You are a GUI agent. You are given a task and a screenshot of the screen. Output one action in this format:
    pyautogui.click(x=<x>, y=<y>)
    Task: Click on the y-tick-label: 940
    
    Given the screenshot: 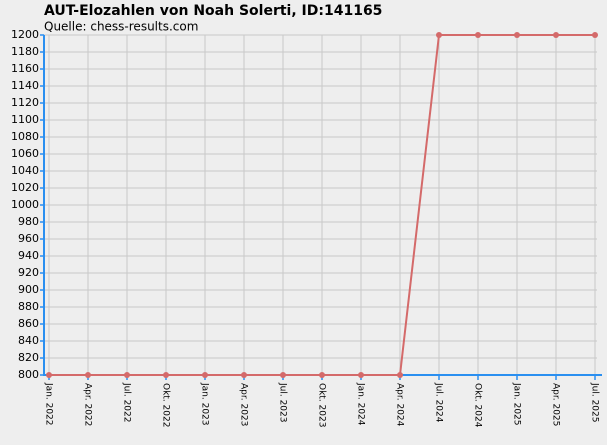 What is the action you would take?
    pyautogui.click(x=28, y=255)
    